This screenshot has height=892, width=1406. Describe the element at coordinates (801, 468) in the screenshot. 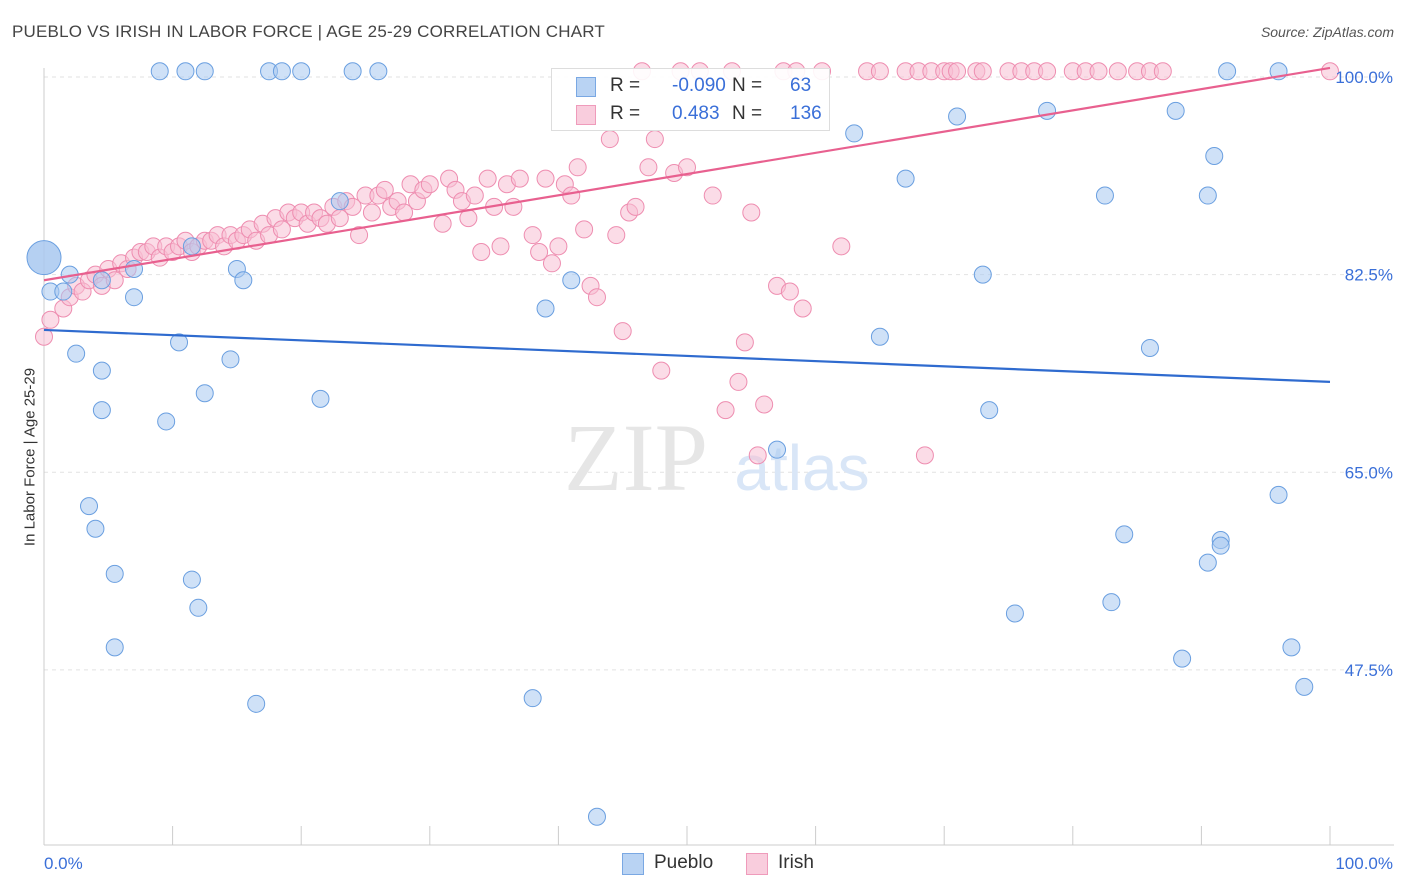

I see `watermark-atlas: atlas` at that location.